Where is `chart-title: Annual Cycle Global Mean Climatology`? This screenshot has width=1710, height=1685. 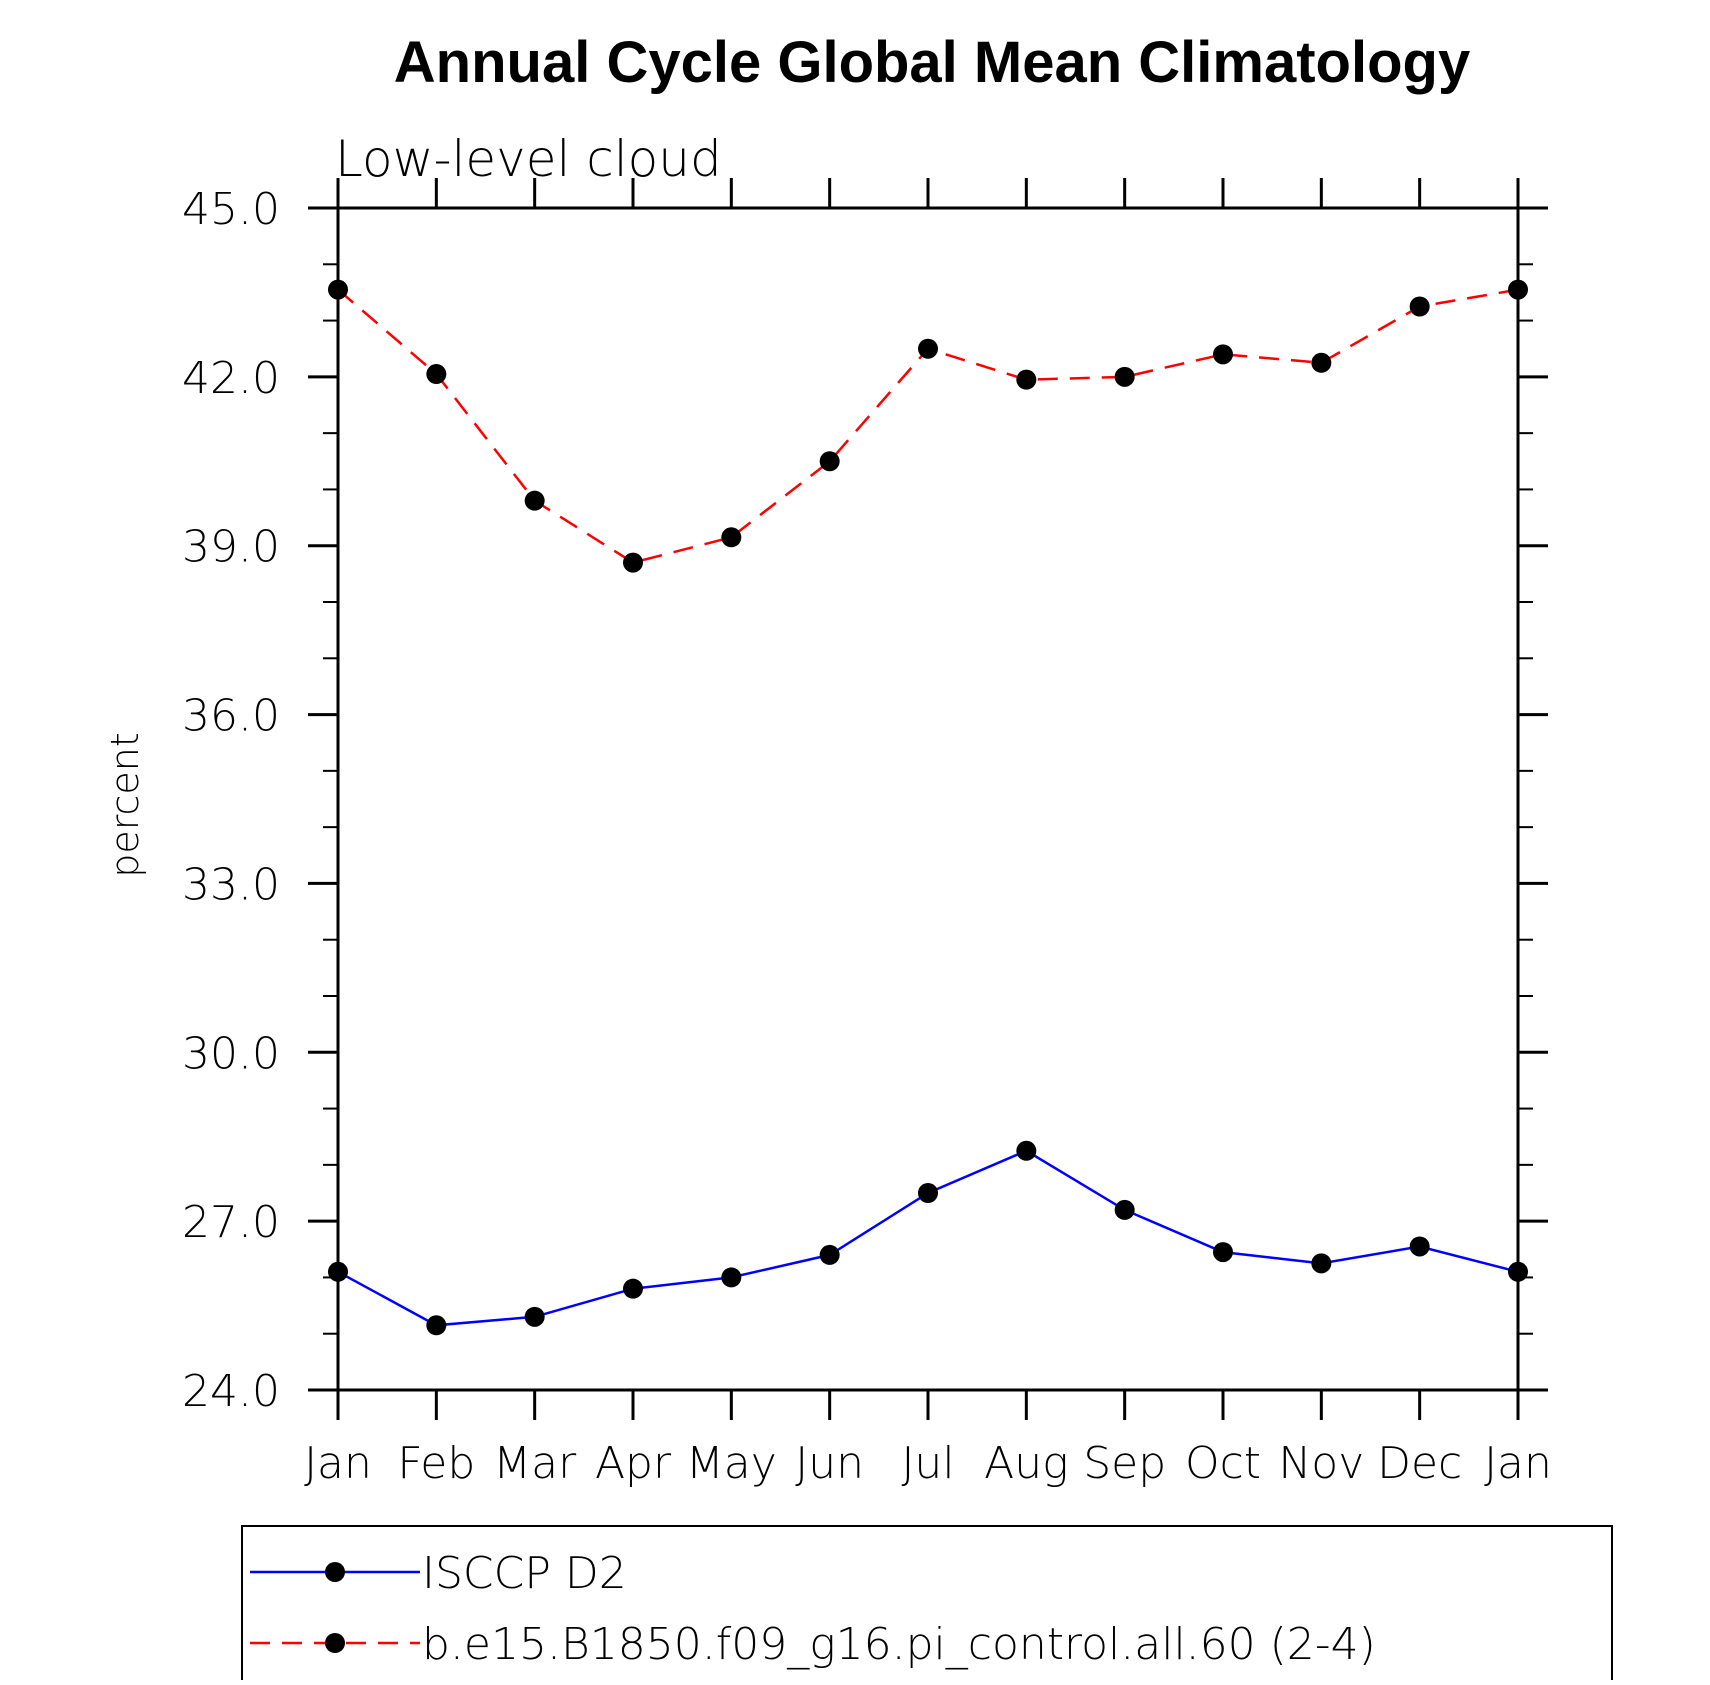
chart-title: Annual Cycle Global Mean Climatology is located at coordinates (932, 62).